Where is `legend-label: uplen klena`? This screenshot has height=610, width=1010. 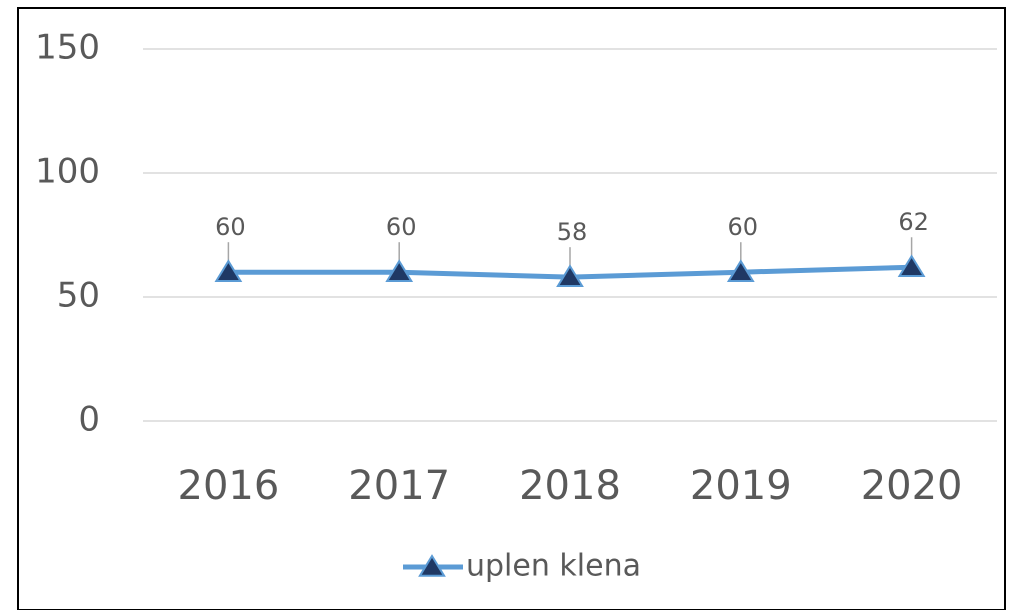 legend-label: uplen klena is located at coordinates (553, 566).